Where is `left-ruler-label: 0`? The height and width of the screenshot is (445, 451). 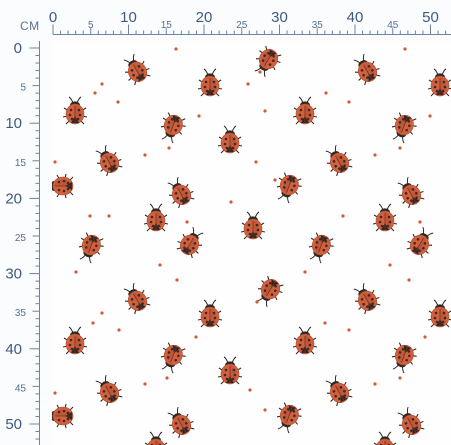 left-ruler-label: 0 is located at coordinates (18, 48).